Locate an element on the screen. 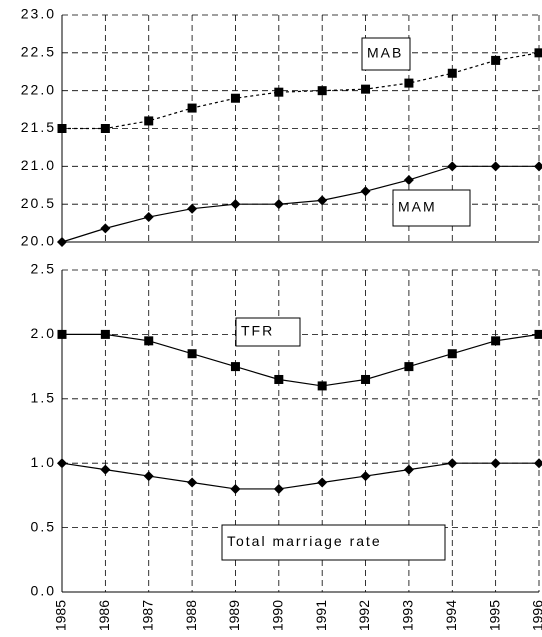  y-tick-label: 22.5 is located at coordinates (38, 52).